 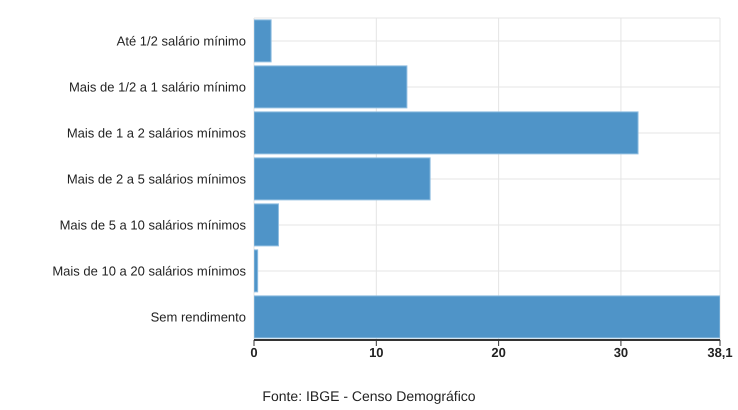 I want to click on y-tick-label: Mais de 10 a 20 salários mínimos, so click(x=149, y=271).